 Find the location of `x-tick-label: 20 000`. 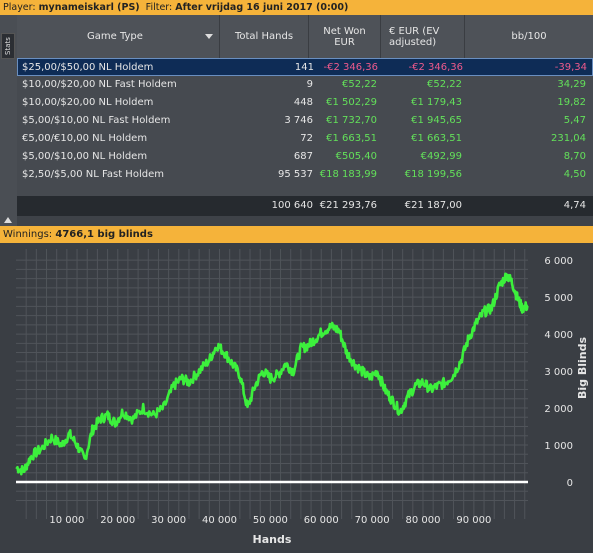

x-tick-label: 20 000 is located at coordinates (117, 520).